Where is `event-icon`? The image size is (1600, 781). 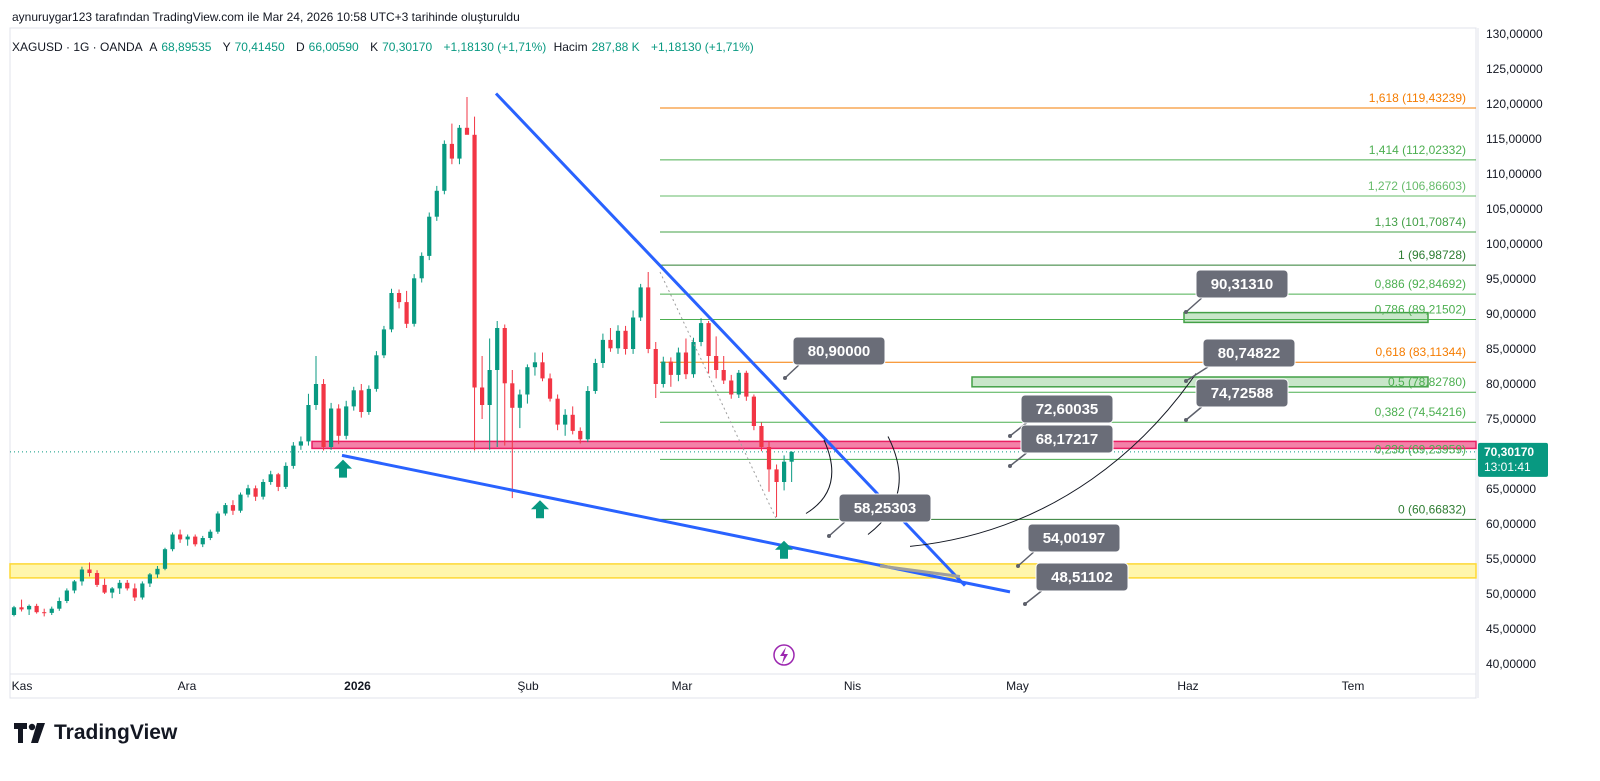
event-icon is located at coordinates (784, 655).